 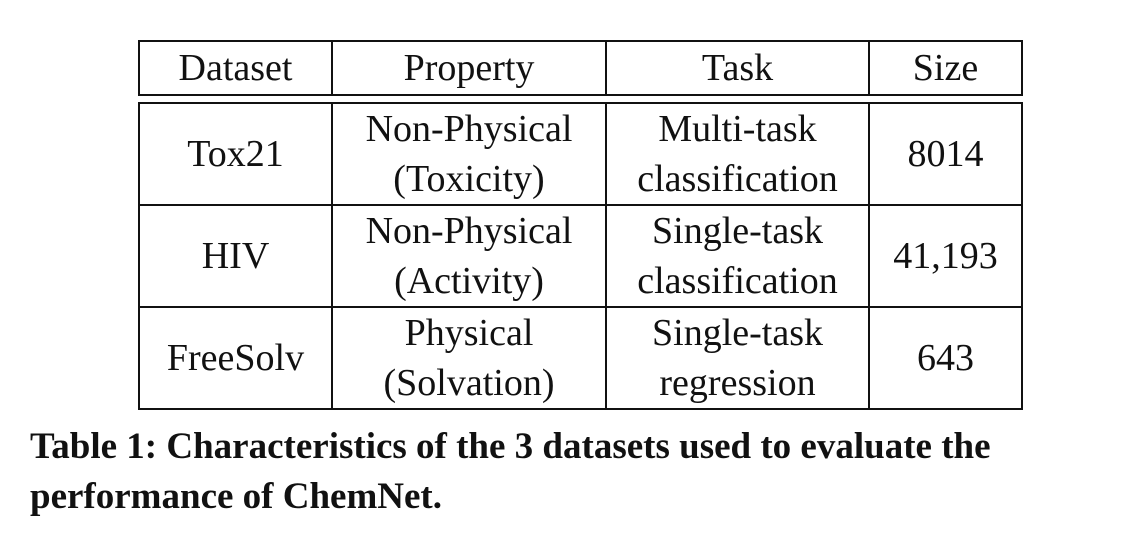 I want to click on cell-size: 643, so click(x=945, y=358).